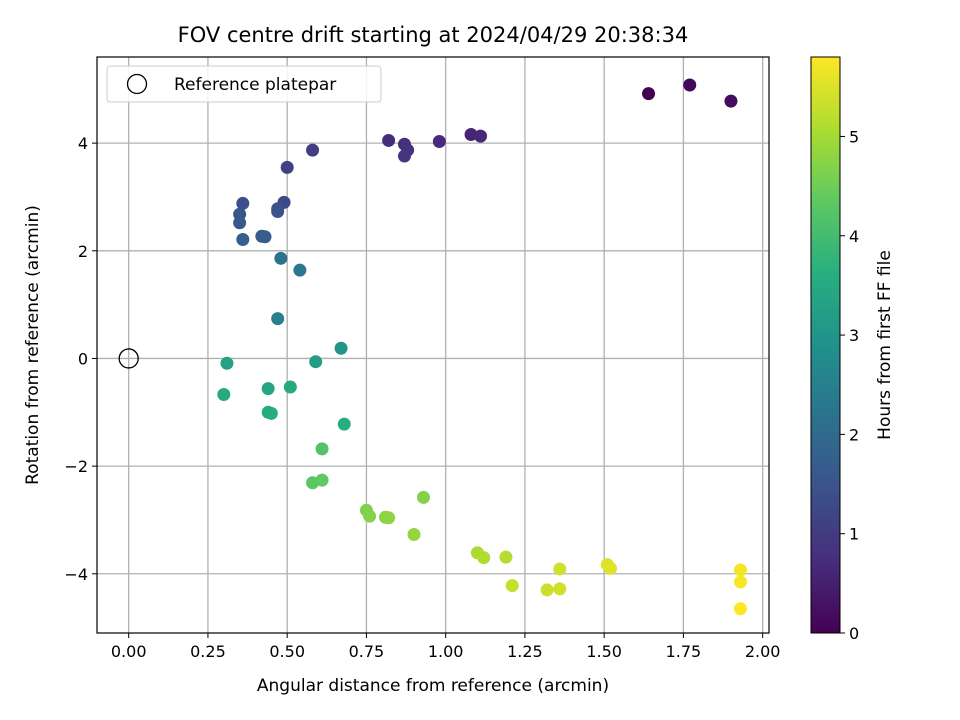  Describe the element at coordinates (854, 434) in the screenshot. I see `colorbar-tick-label: 2` at that location.